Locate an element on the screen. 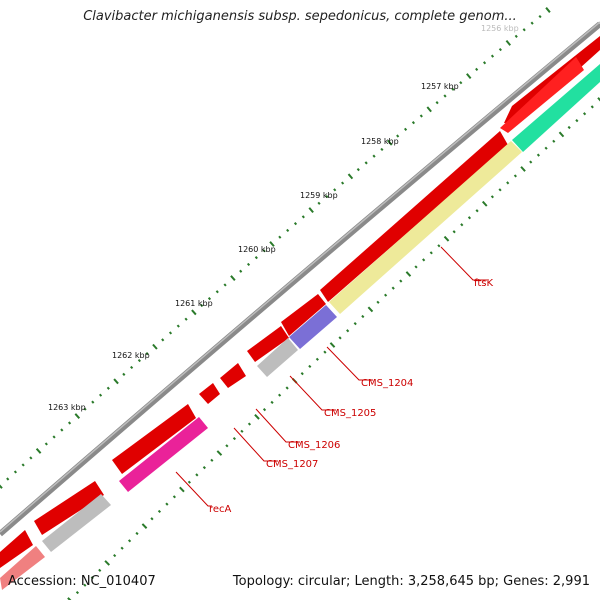 The width and height of the screenshot is (600, 600). gene-label-CMS_1204: CMS_1204 is located at coordinates (387, 383).